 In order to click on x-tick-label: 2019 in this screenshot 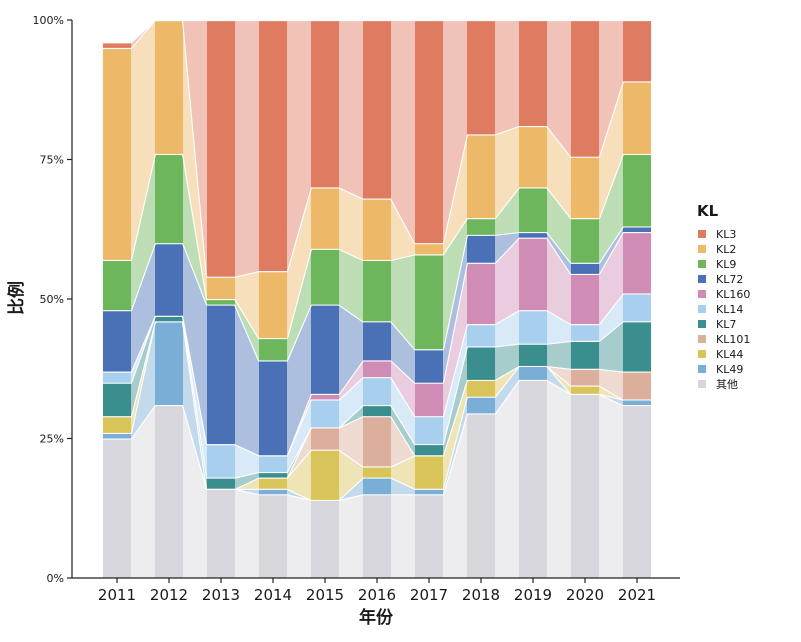, I will do `click(533, 595)`.